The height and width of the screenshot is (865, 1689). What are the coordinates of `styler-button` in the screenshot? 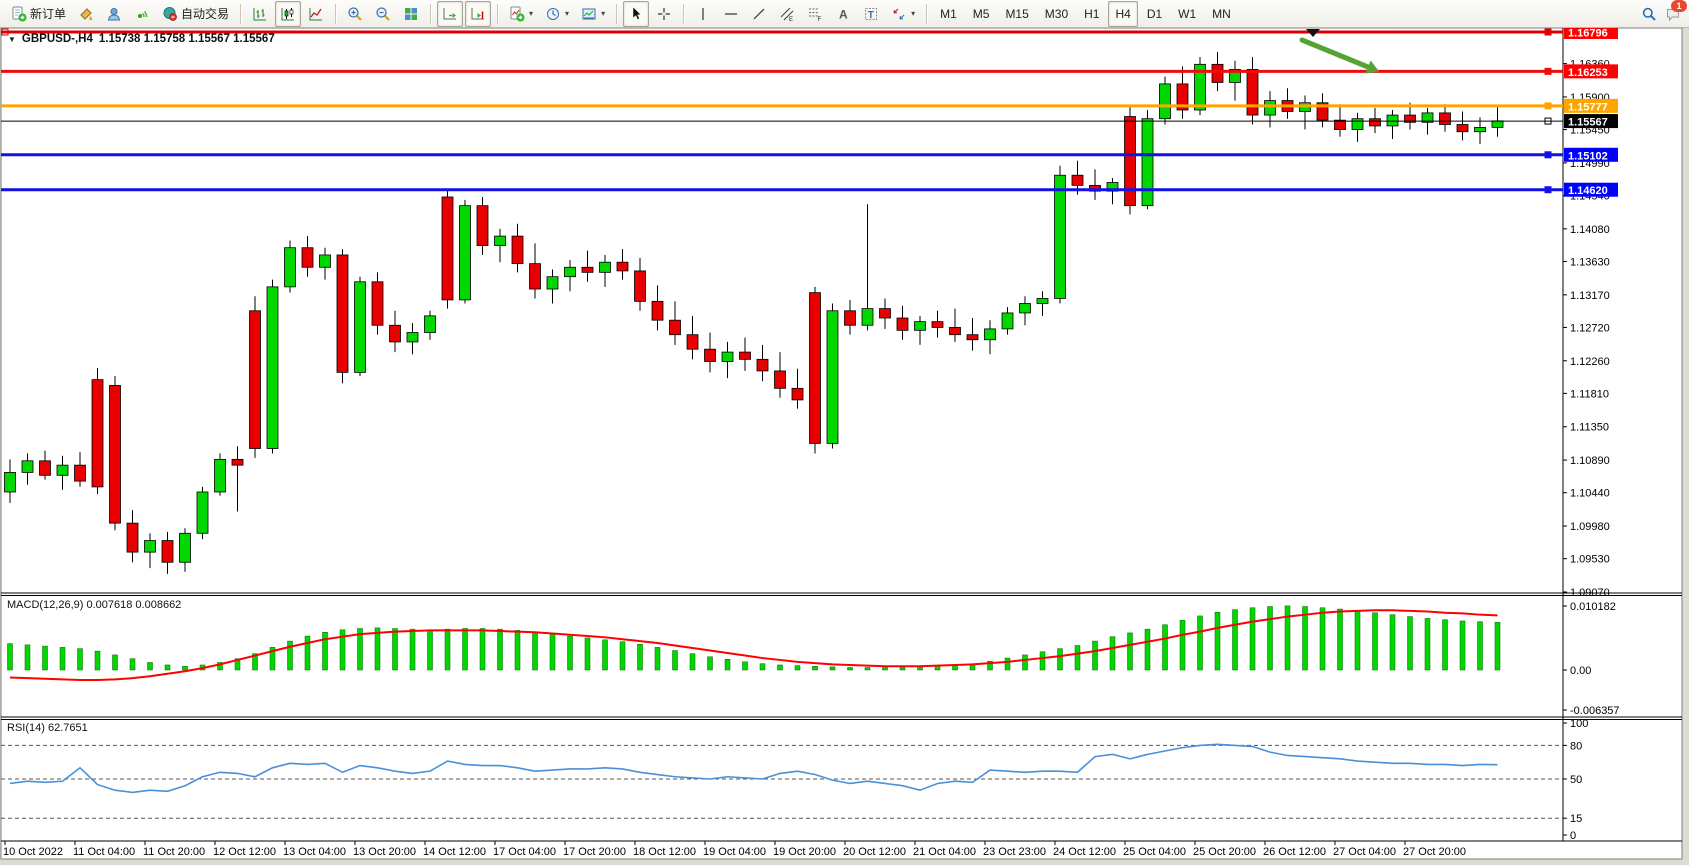 It's located at (86, 14).